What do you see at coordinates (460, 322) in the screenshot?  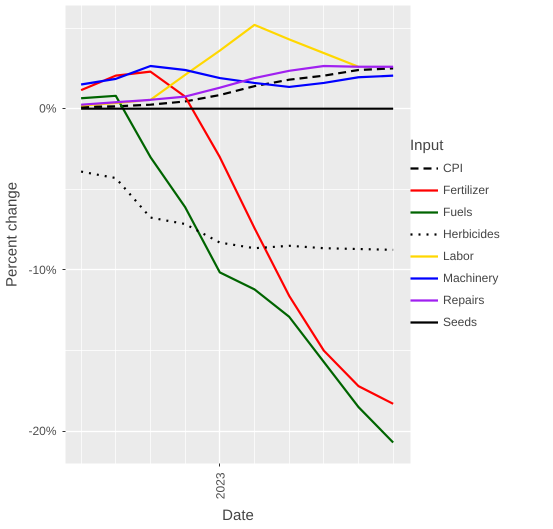 I see `legend-label: Seeds` at bounding box center [460, 322].